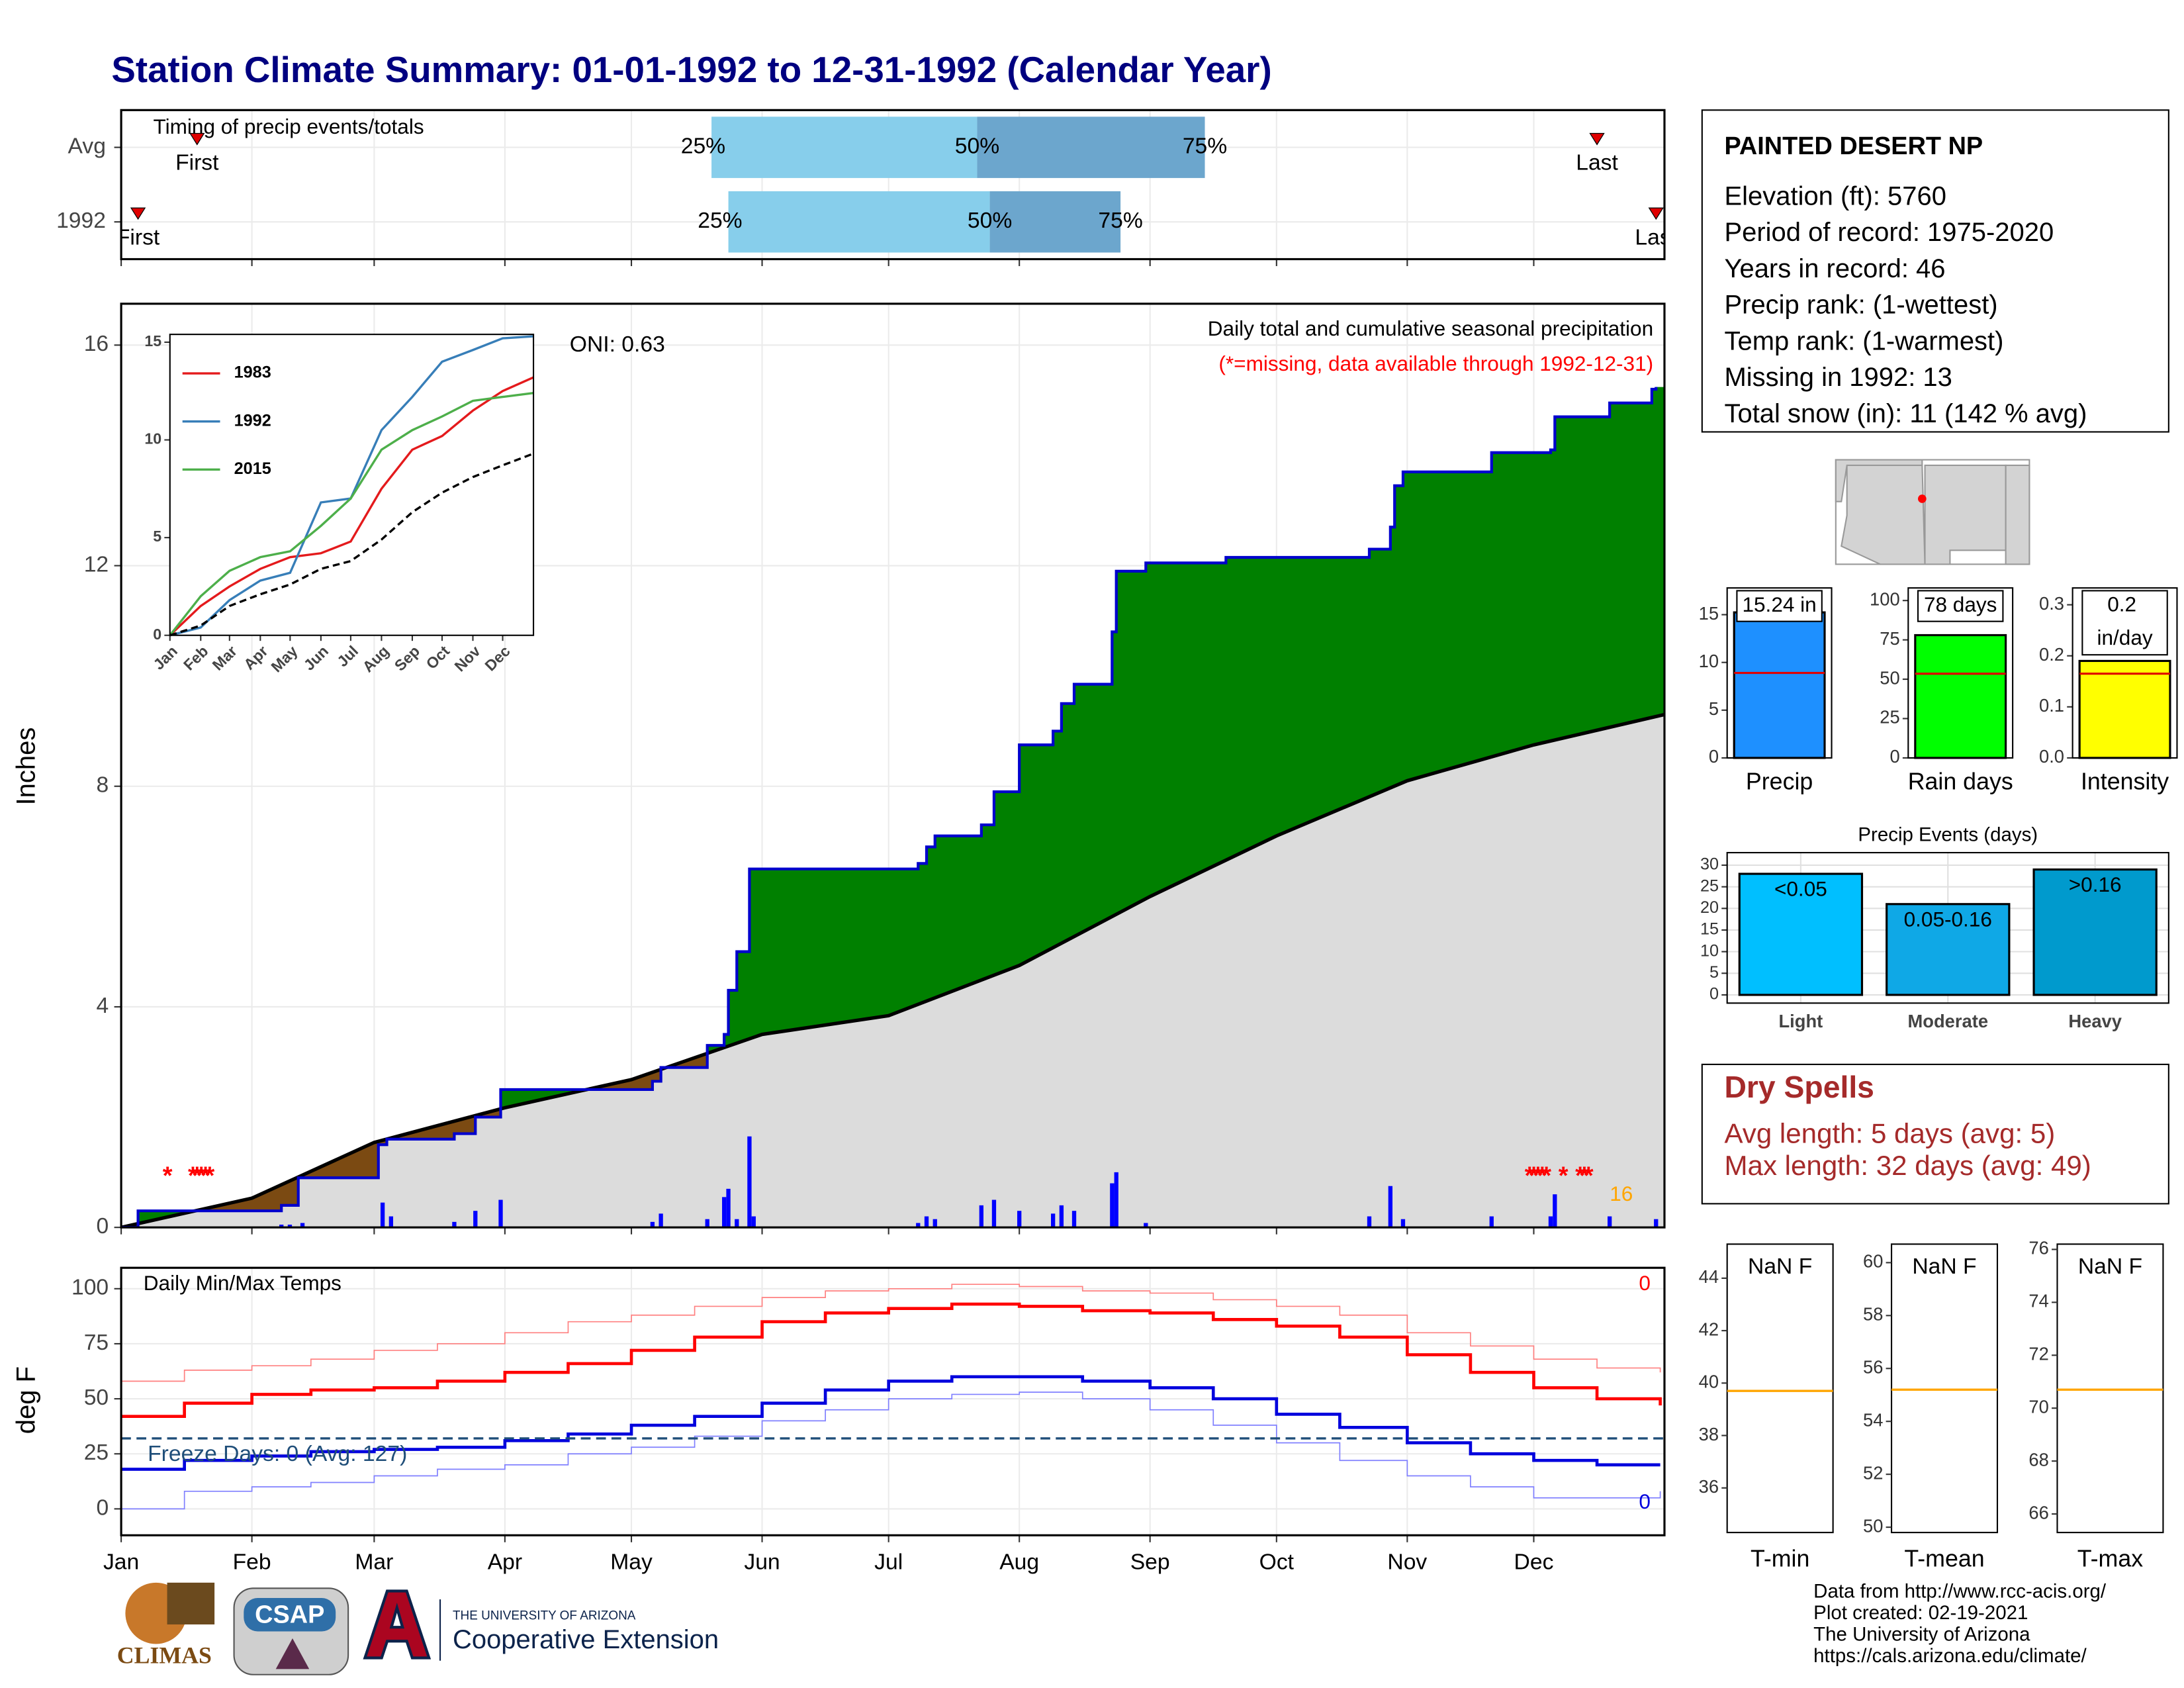  I want to click on timing-title: Timing of precip events/totals, so click(289, 126).